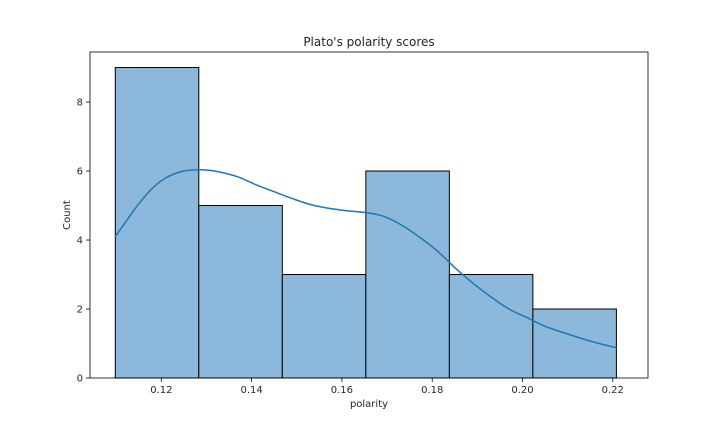  I want to click on x-tick-label: 0.22, so click(613, 390).